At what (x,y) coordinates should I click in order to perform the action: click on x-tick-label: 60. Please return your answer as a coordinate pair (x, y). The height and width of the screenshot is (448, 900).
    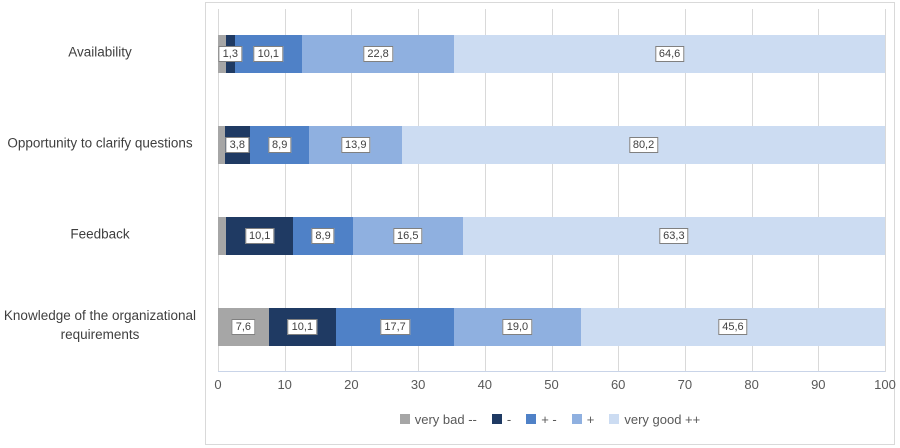
    Looking at the image, I should click on (618, 384).